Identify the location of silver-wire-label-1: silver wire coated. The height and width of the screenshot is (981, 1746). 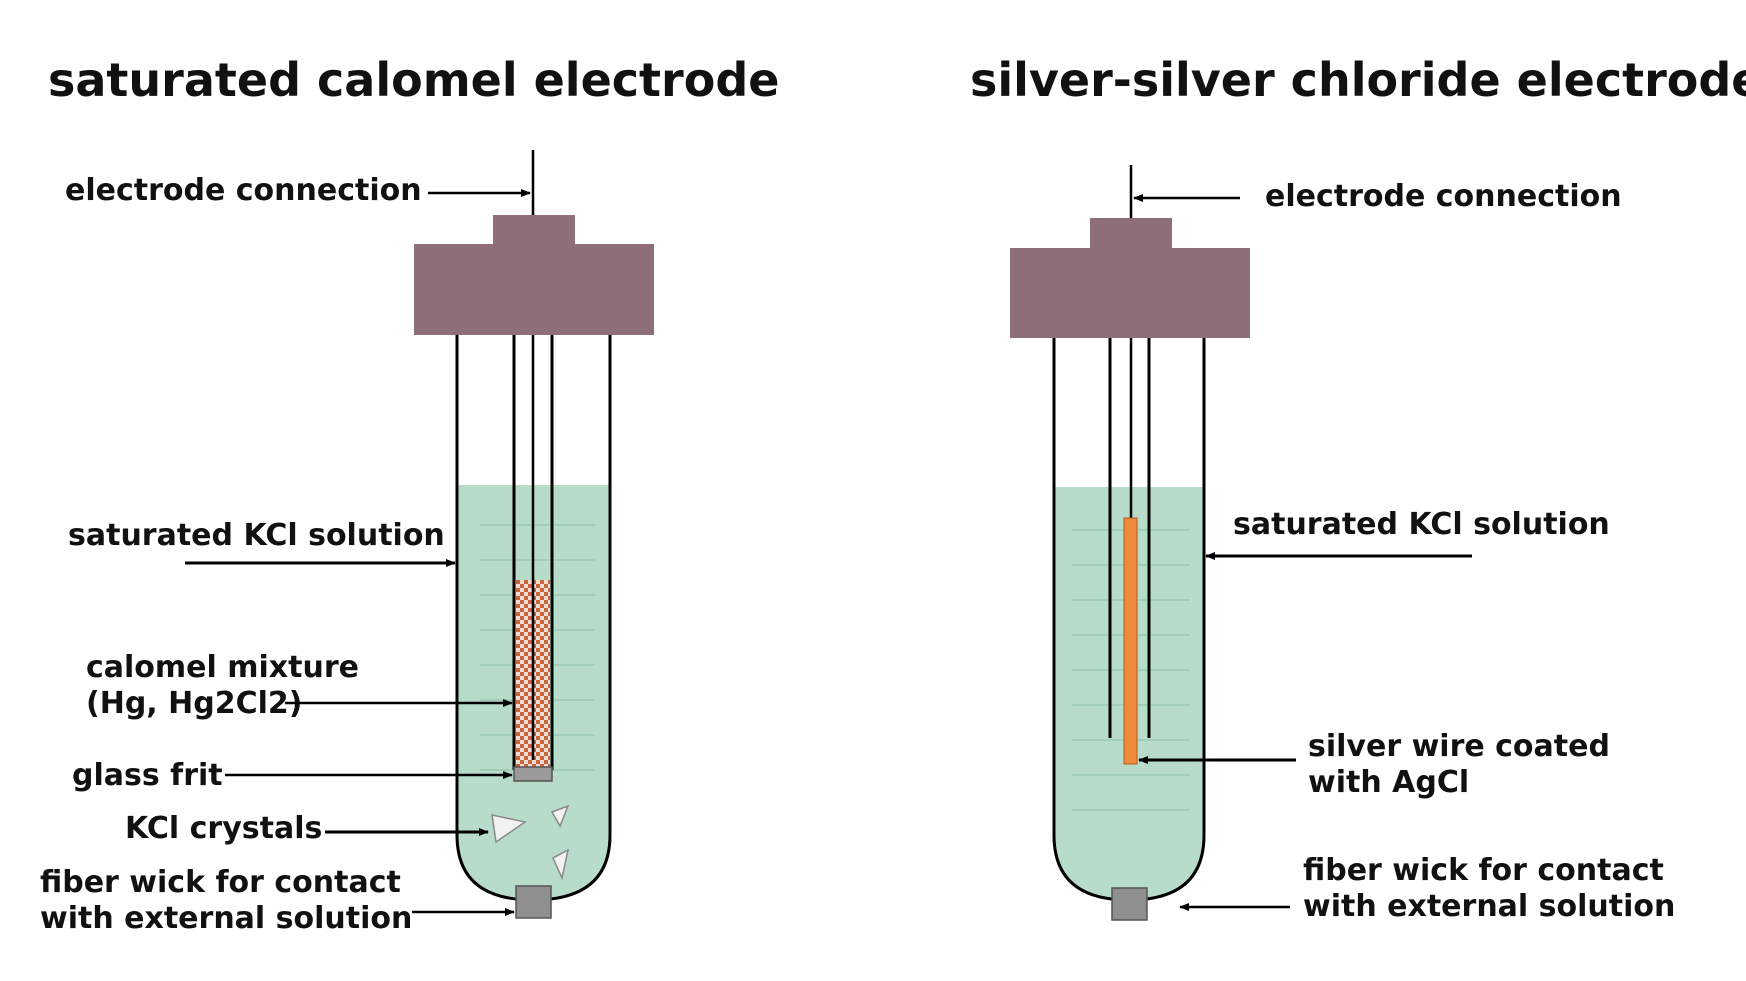
(1459, 746).